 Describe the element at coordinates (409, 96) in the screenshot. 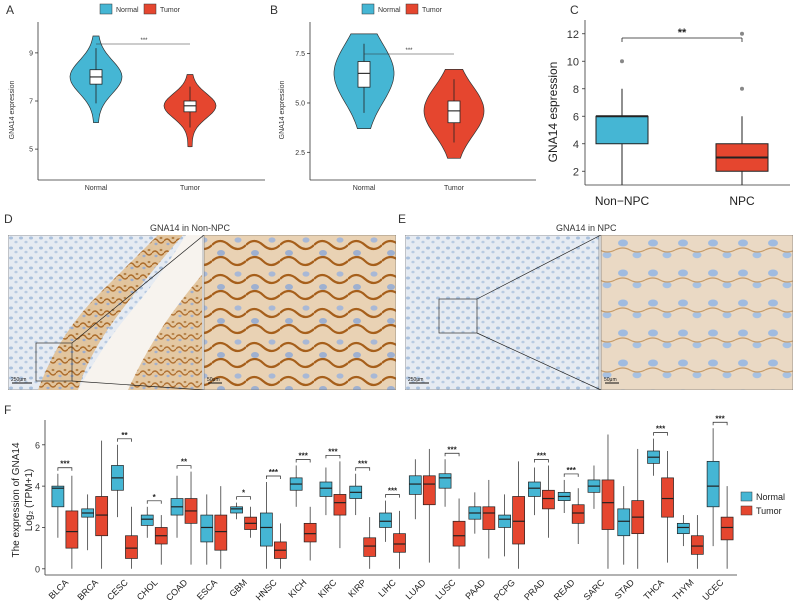

I see `panel-b-violins` at that location.